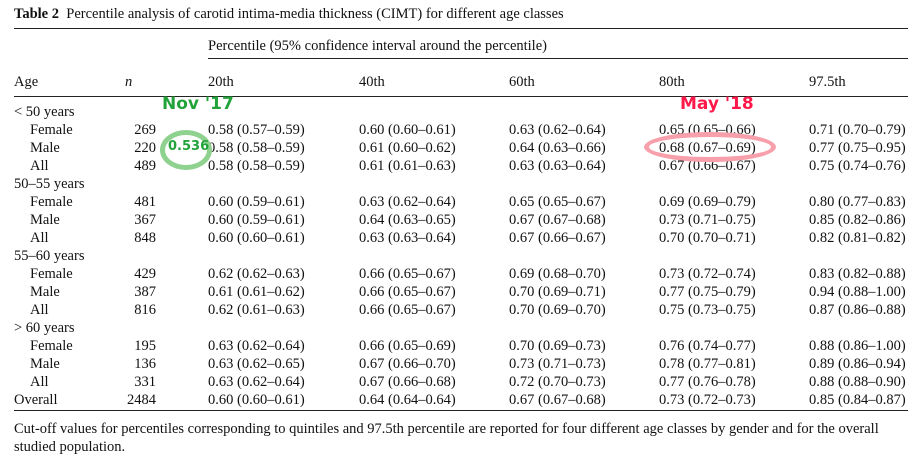  What do you see at coordinates (857, 310) in the screenshot?
I see `percentile-value: 0.87 (0.86–0.88)` at bounding box center [857, 310].